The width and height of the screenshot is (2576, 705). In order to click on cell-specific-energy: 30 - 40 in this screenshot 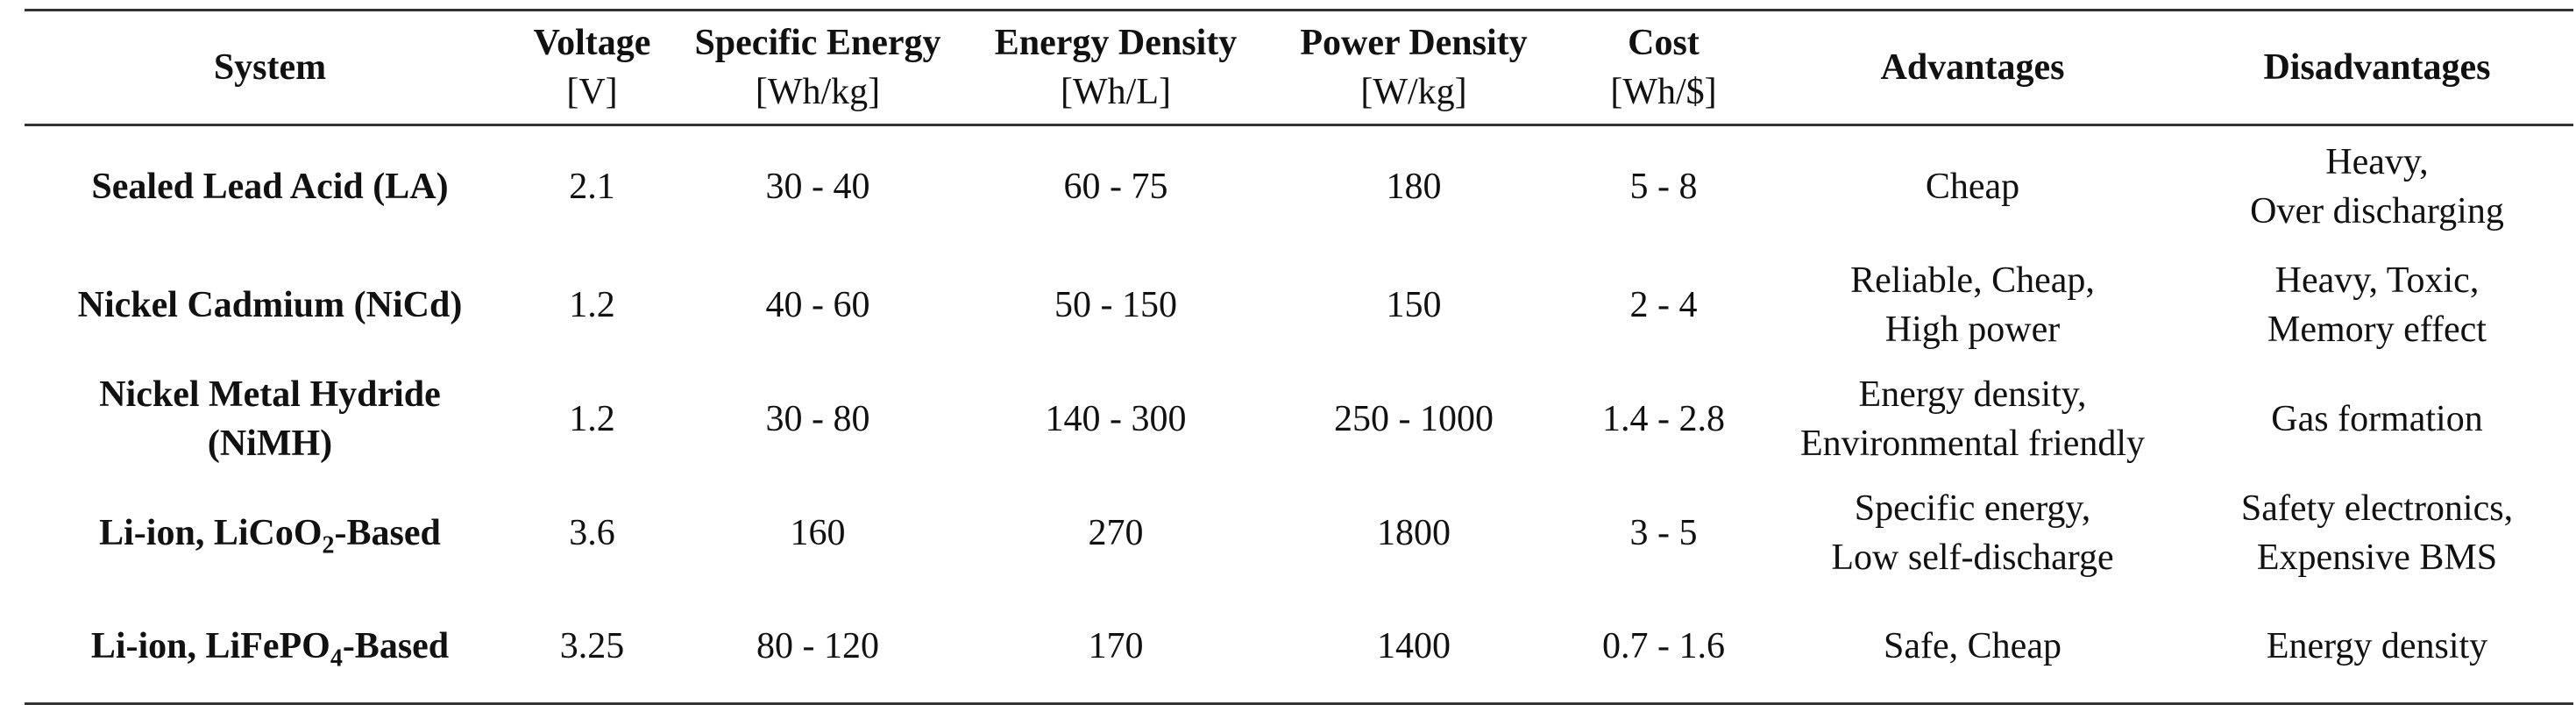, I will do `click(817, 188)`.